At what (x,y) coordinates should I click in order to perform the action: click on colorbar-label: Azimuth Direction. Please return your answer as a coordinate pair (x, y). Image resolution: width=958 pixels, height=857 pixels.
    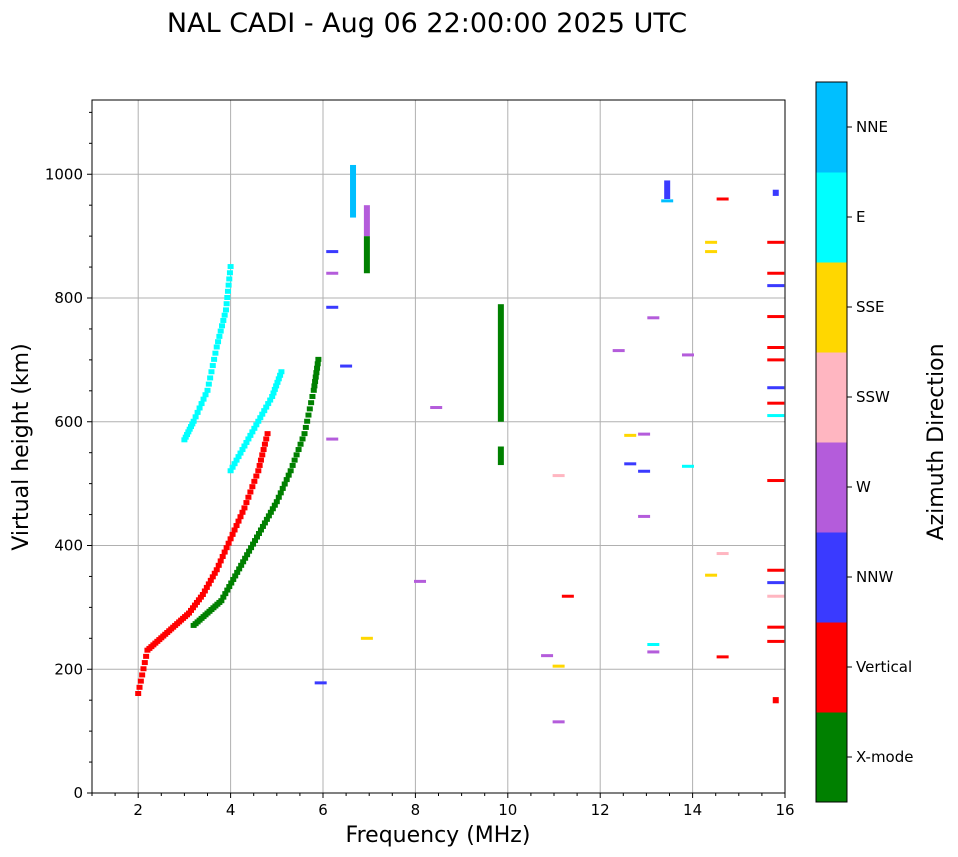
    Looking at the image, I should click on (936, 441).